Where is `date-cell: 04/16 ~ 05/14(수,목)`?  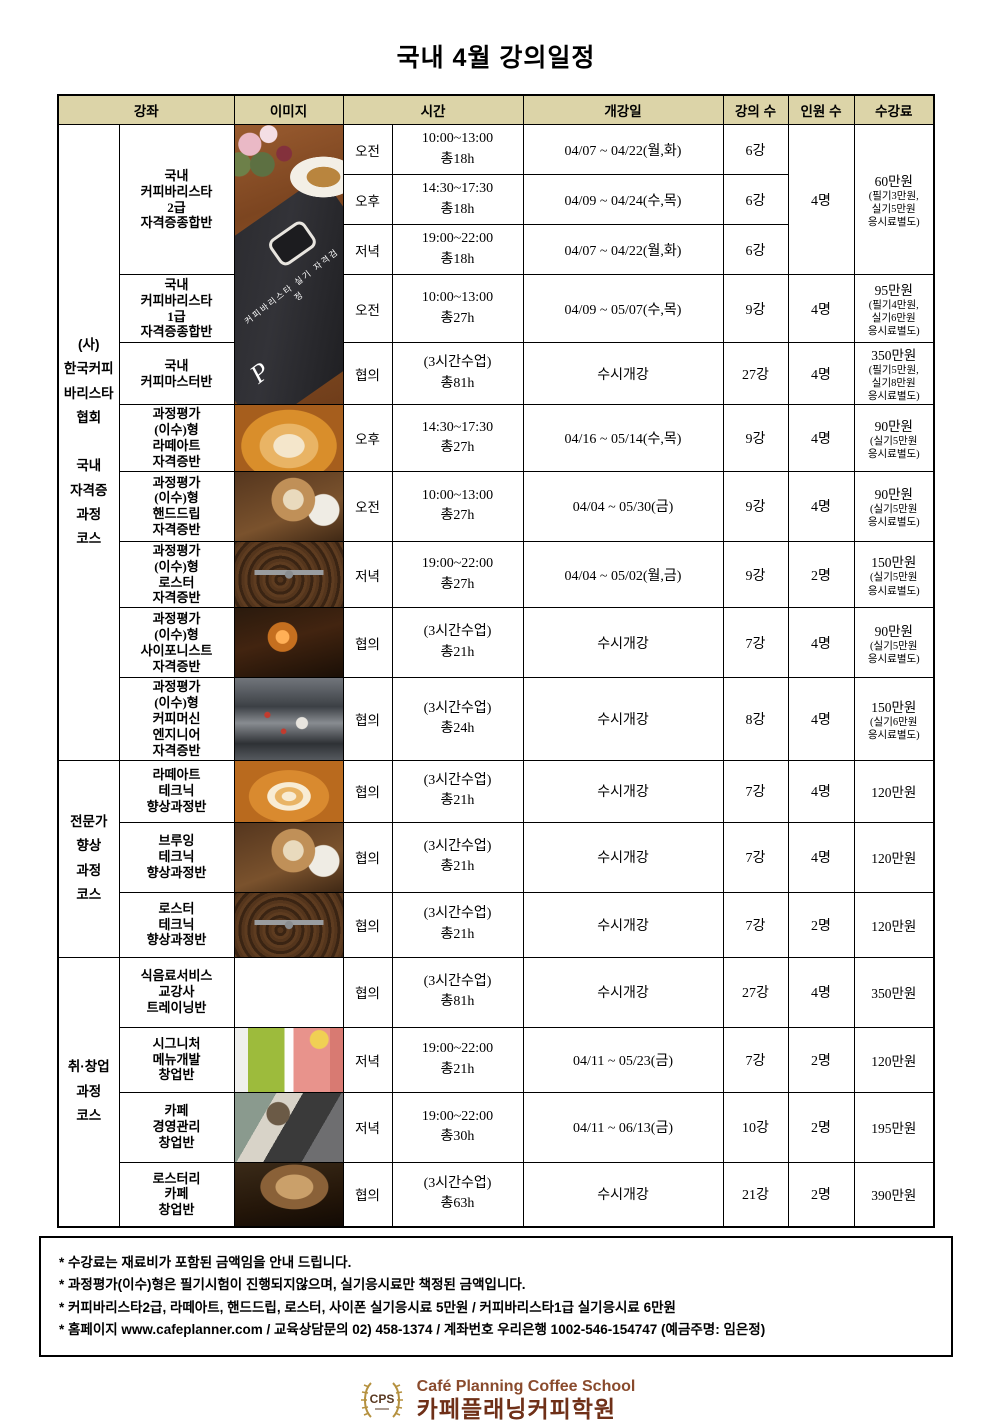
date-cell: 04/16 ~ 05/14(수,목) is located at coordinates (623, 438).